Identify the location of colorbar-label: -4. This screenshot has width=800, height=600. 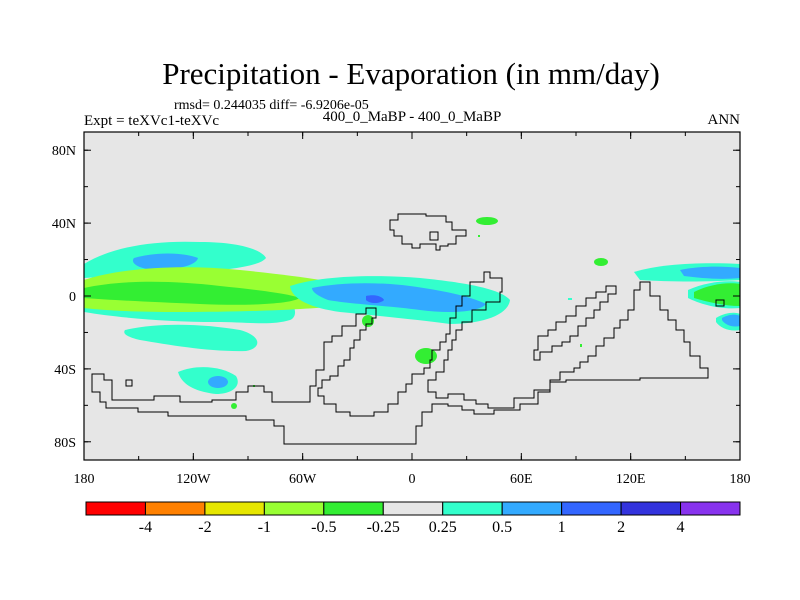
(145, 527).